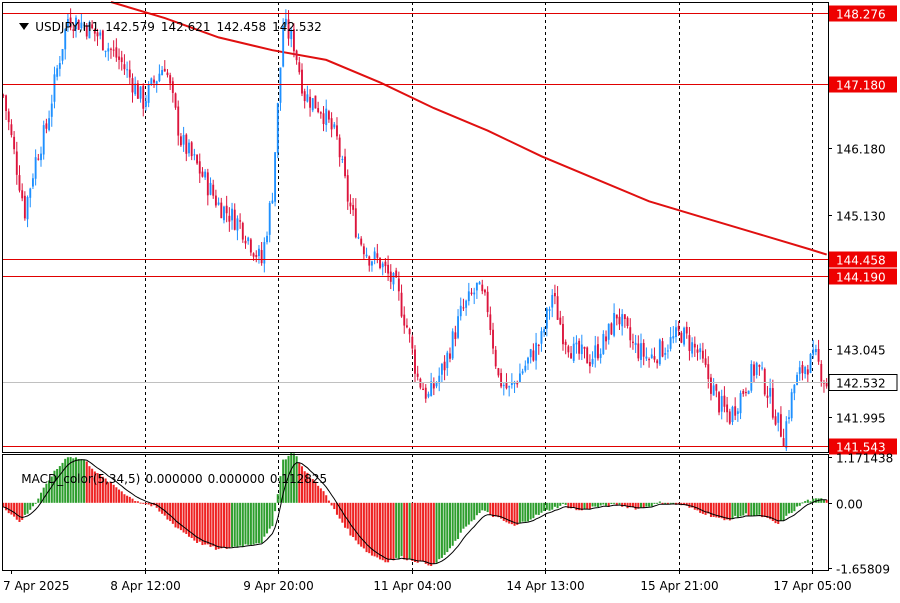 The image size is (900, 603). I want to click on low-value: 142.458, so click(241, 27).